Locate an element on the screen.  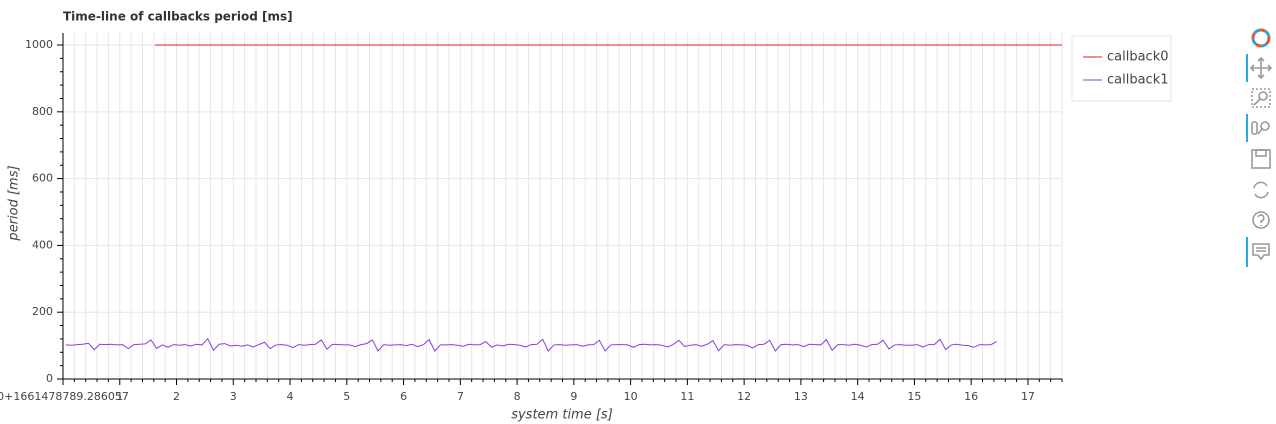
hover-tool is located at coordinates (1261, 252).